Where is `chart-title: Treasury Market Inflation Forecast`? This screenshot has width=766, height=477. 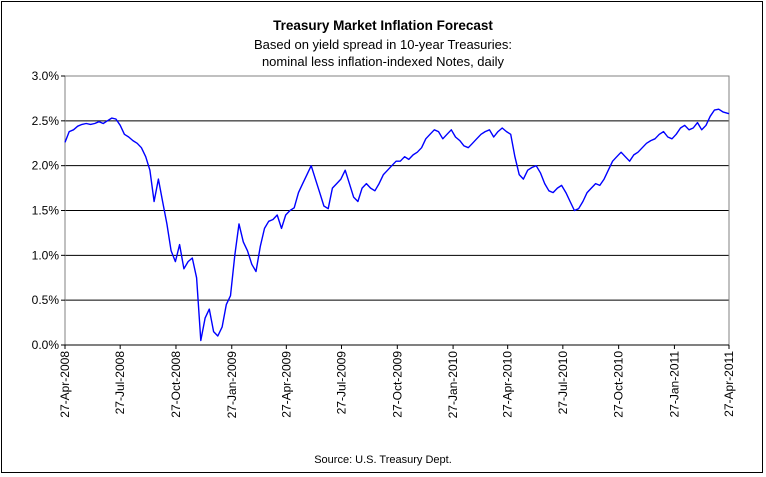 chart-title: Treasury Market Inflation Forecast is located at coordinates (383, 25).